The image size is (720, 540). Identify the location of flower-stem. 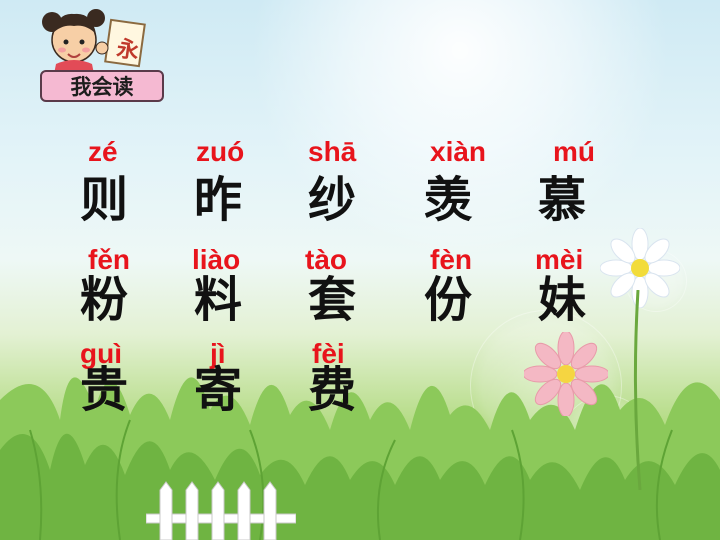
(637, 390).